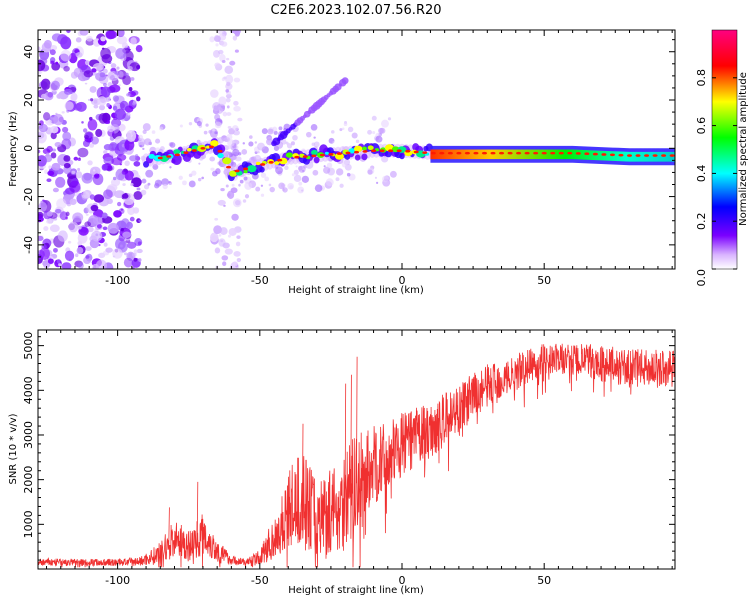 The width and height of the screenshot is (750, 600). I want to click on y-tick-label: 0, so click(28, 148).